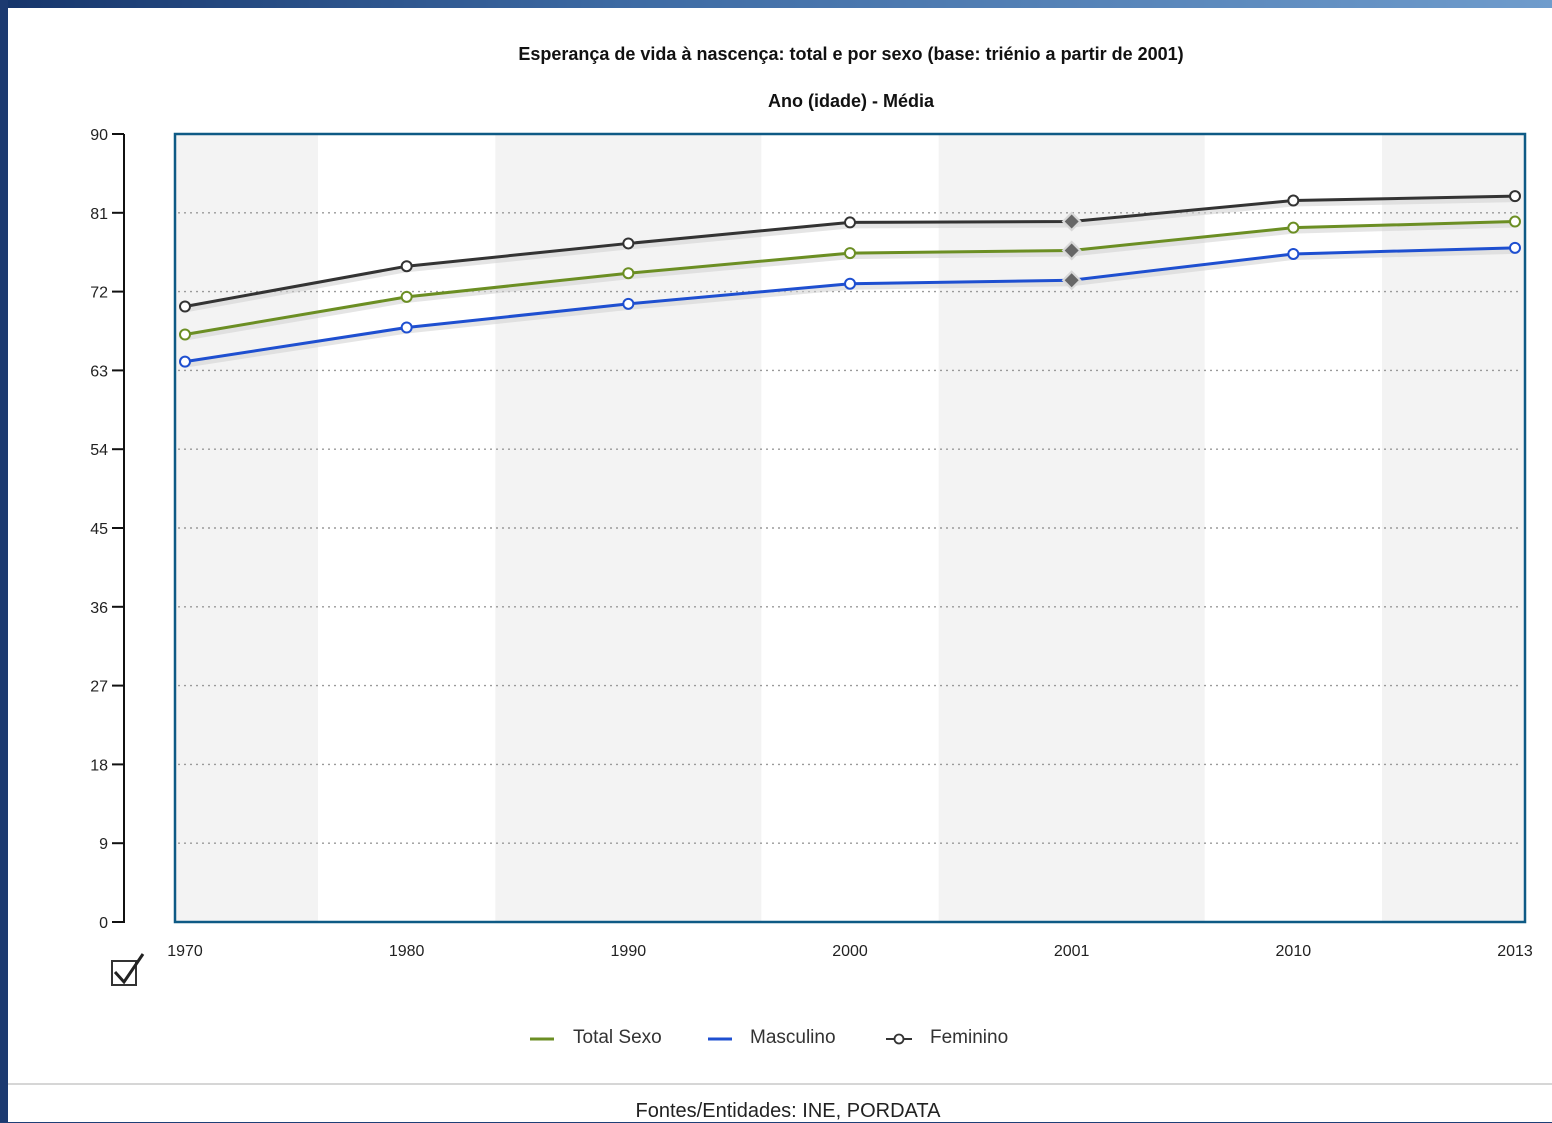 This screenshot has height=1123, width=1552. I want to click on legend-marker-feminino, so click(899, 1039).